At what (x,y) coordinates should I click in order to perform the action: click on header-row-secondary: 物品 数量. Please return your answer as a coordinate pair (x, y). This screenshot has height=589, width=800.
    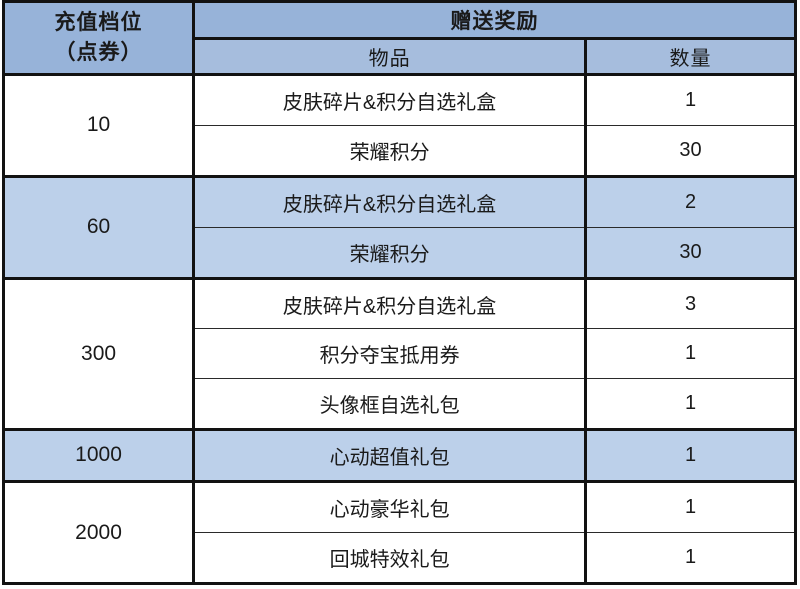
    Looking at the image, I should click on (400, 56).